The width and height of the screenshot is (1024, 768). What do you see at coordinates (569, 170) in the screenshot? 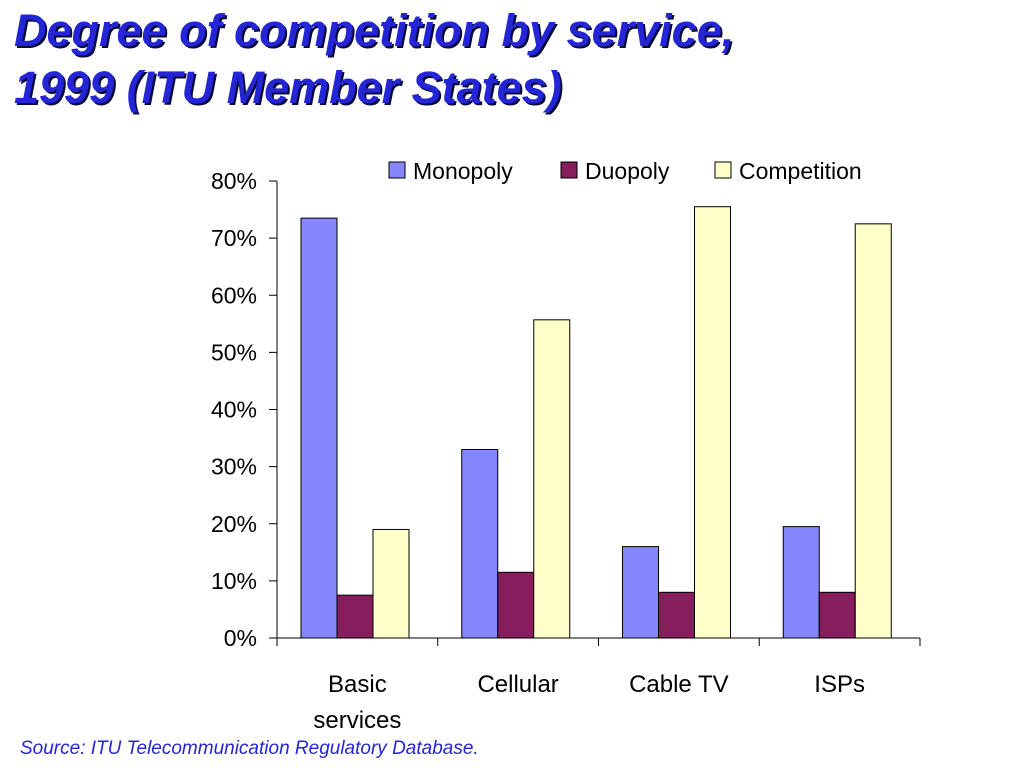
I see `legend-swatch-duopoly` at bounding box center [569, 170].